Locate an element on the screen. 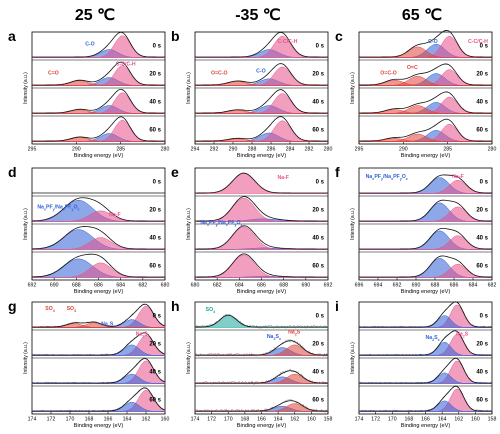 The width and height of the screenshot is (500, 434). annotation-naxpfy-naxpfyoz: NaxPFy/NaxPFyOz is located at coordinates (58, 207).